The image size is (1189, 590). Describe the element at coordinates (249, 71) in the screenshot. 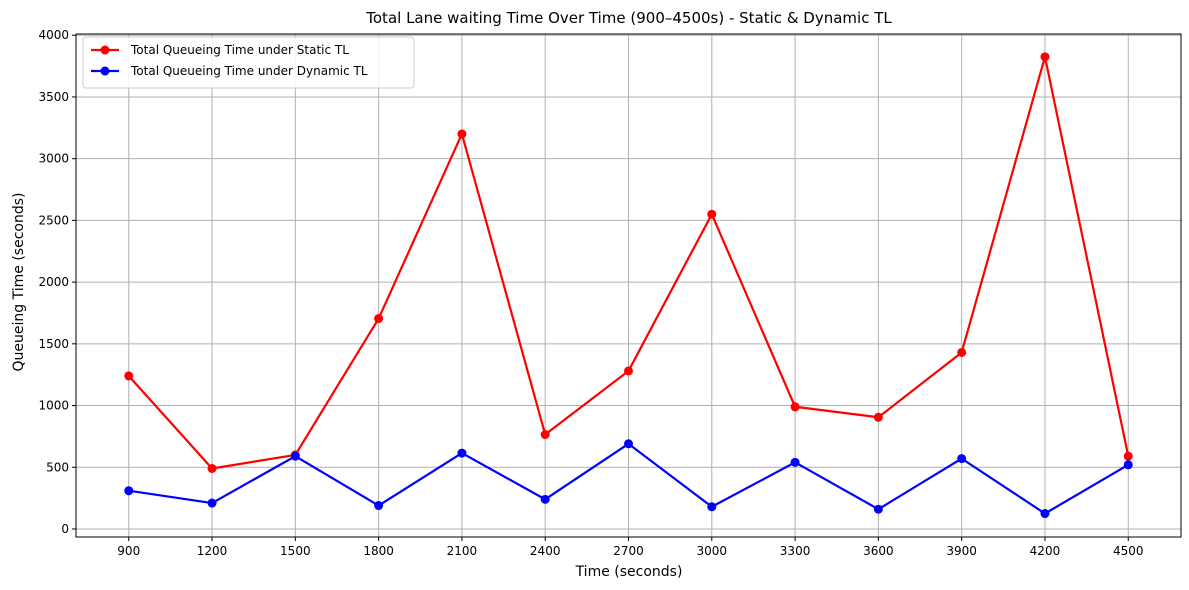

I see `legend-label: Total Queueing Time under Dynamic TL` at that location.